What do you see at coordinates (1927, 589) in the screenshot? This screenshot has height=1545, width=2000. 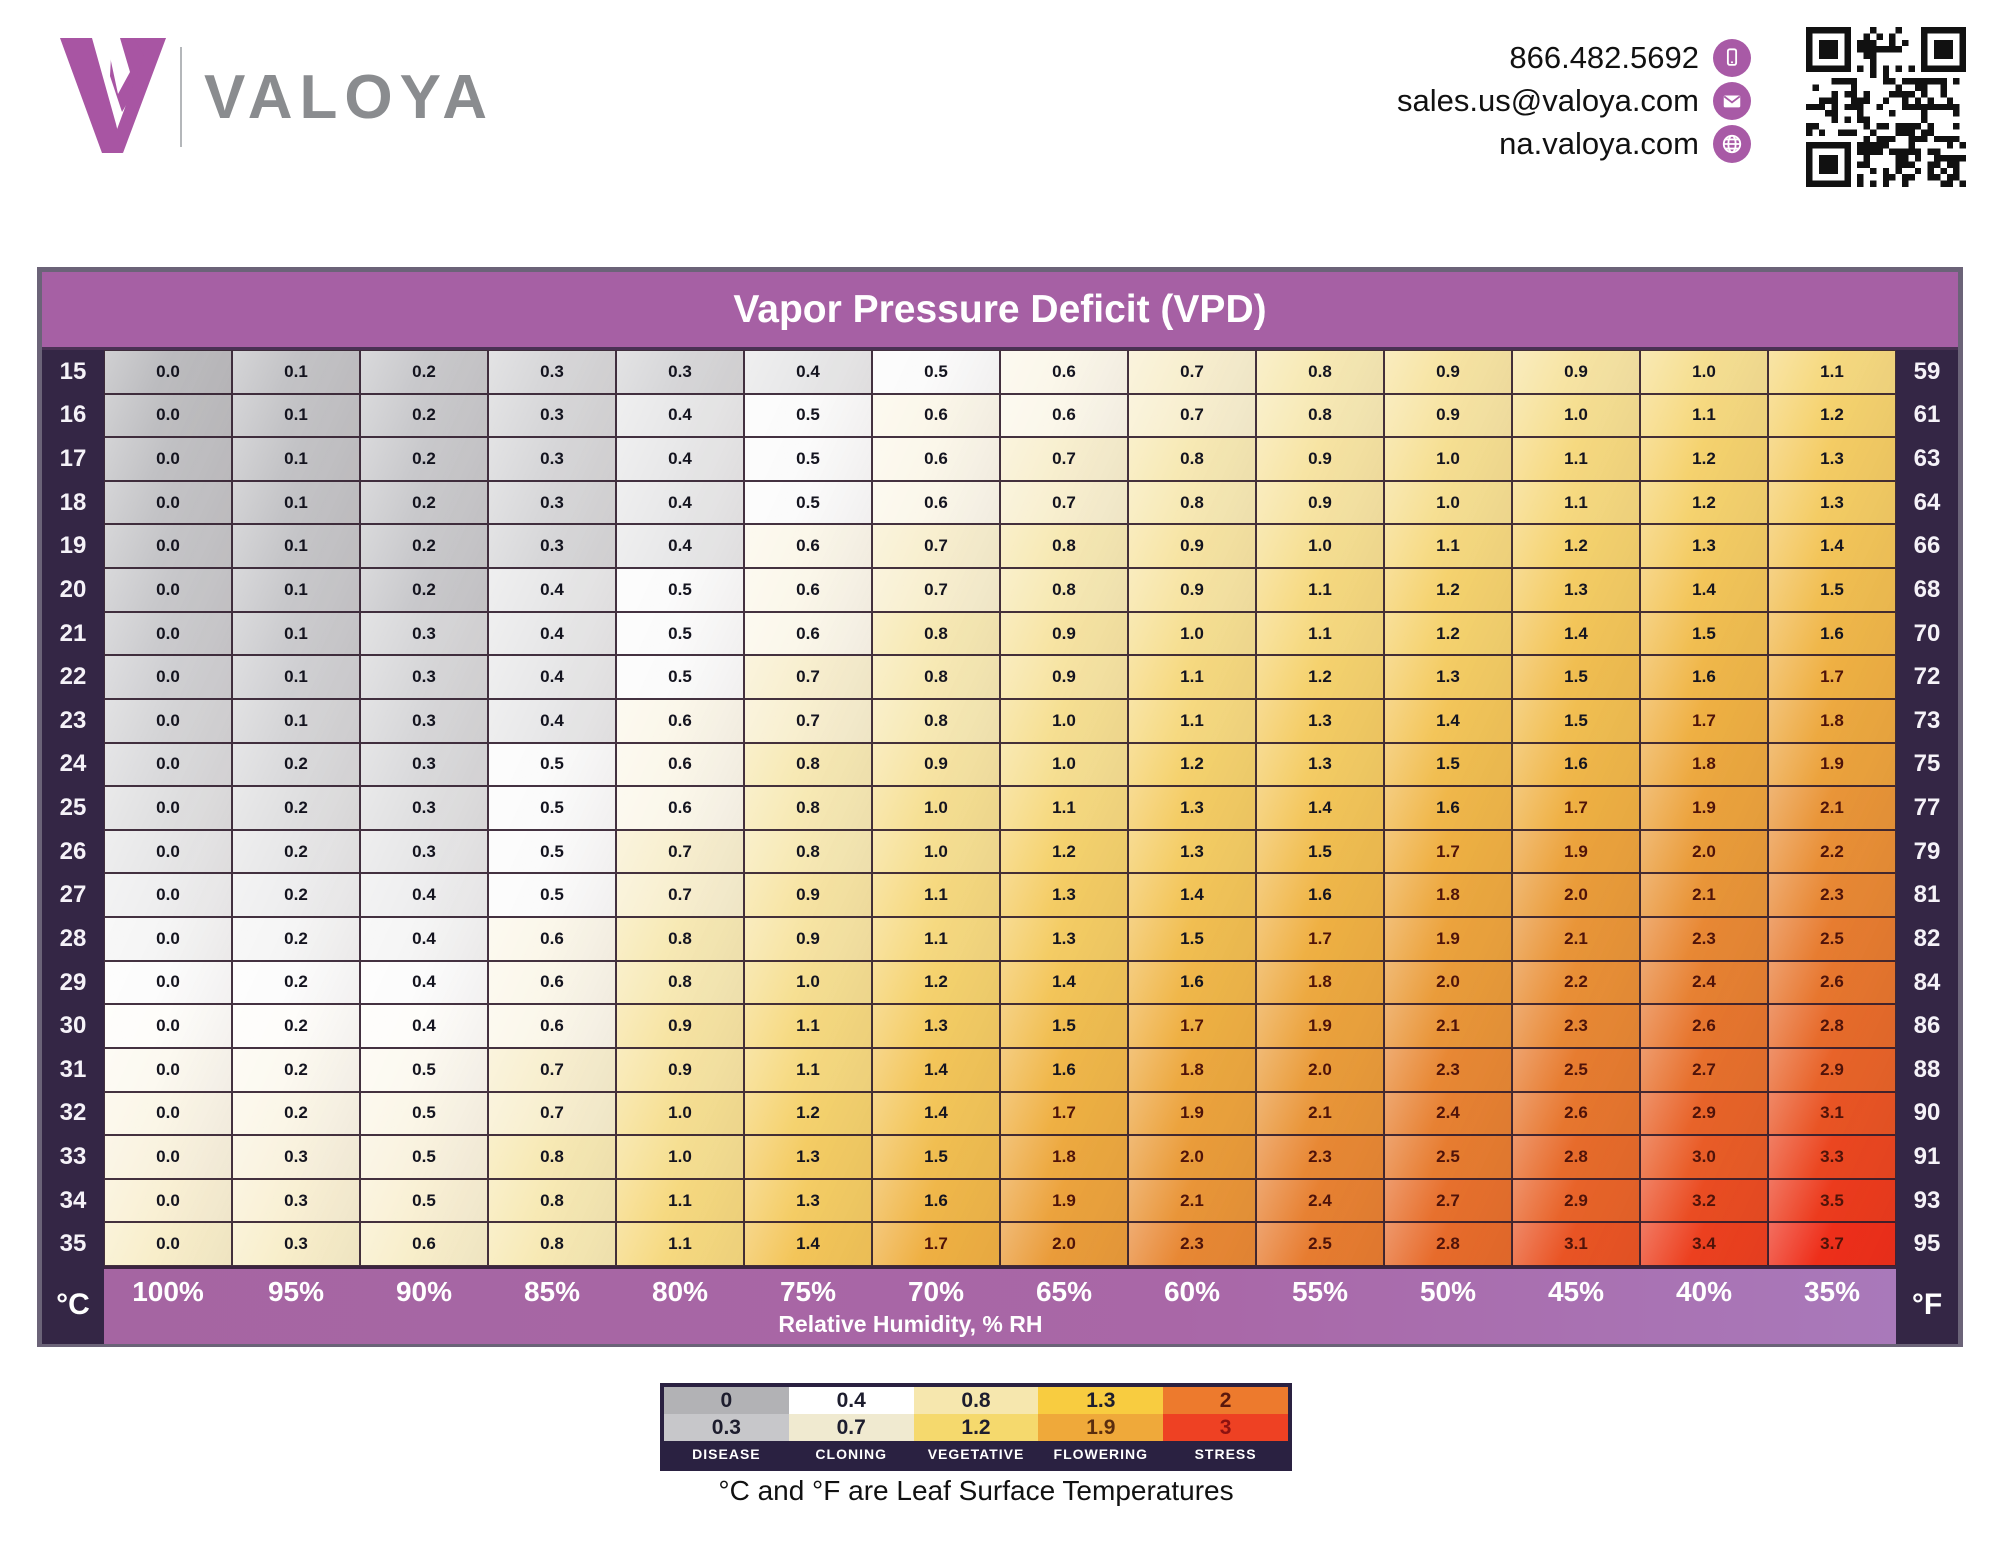 I see `temp-f-label: 68` at bounding box center [1927, 589].